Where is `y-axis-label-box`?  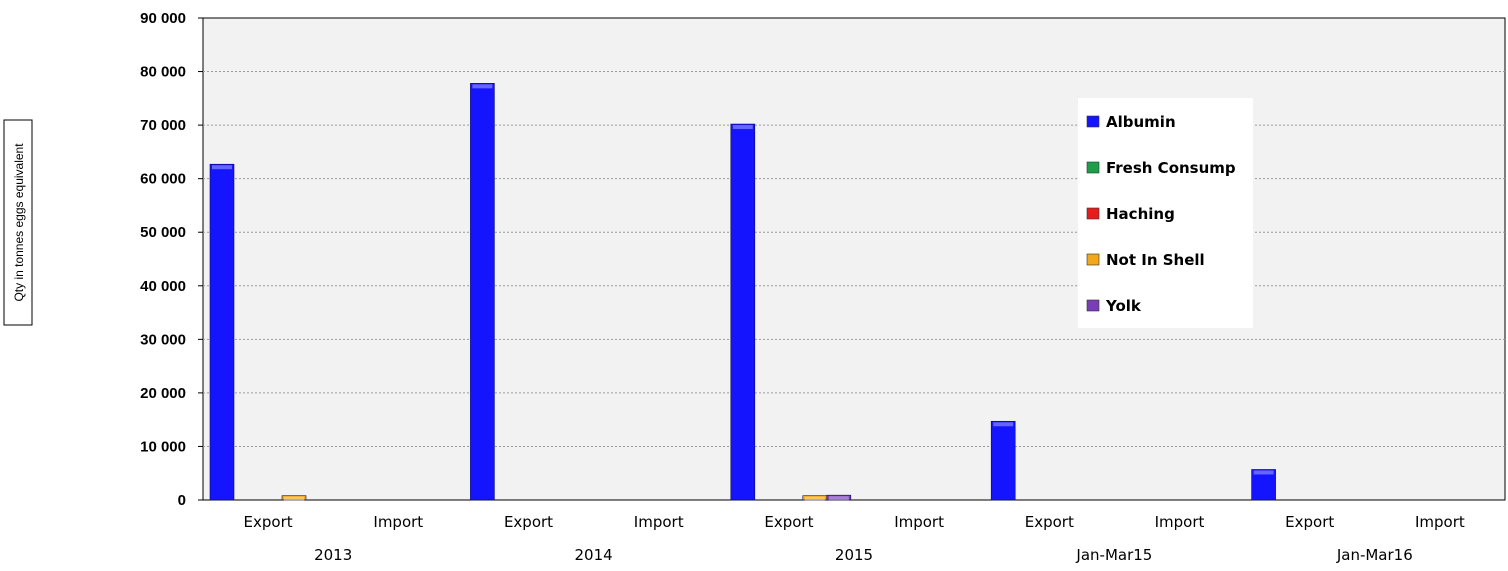 y-axis-label-box is located at coordinates (18, 222).